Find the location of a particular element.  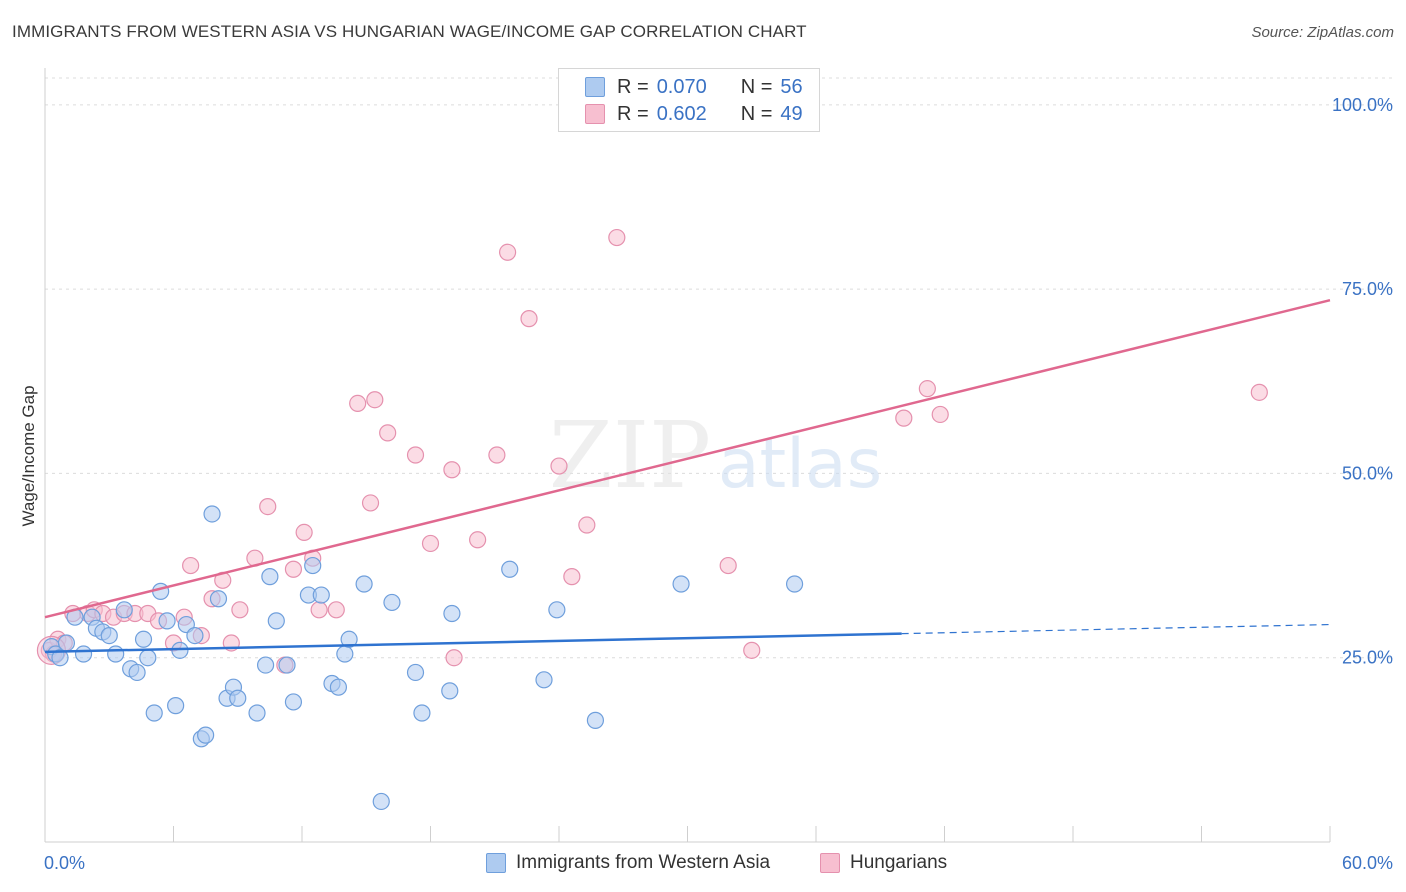

y-tick-labels: 25.0% 50.0% 75.0% 100.0% is located at coordinates (1362, 381).